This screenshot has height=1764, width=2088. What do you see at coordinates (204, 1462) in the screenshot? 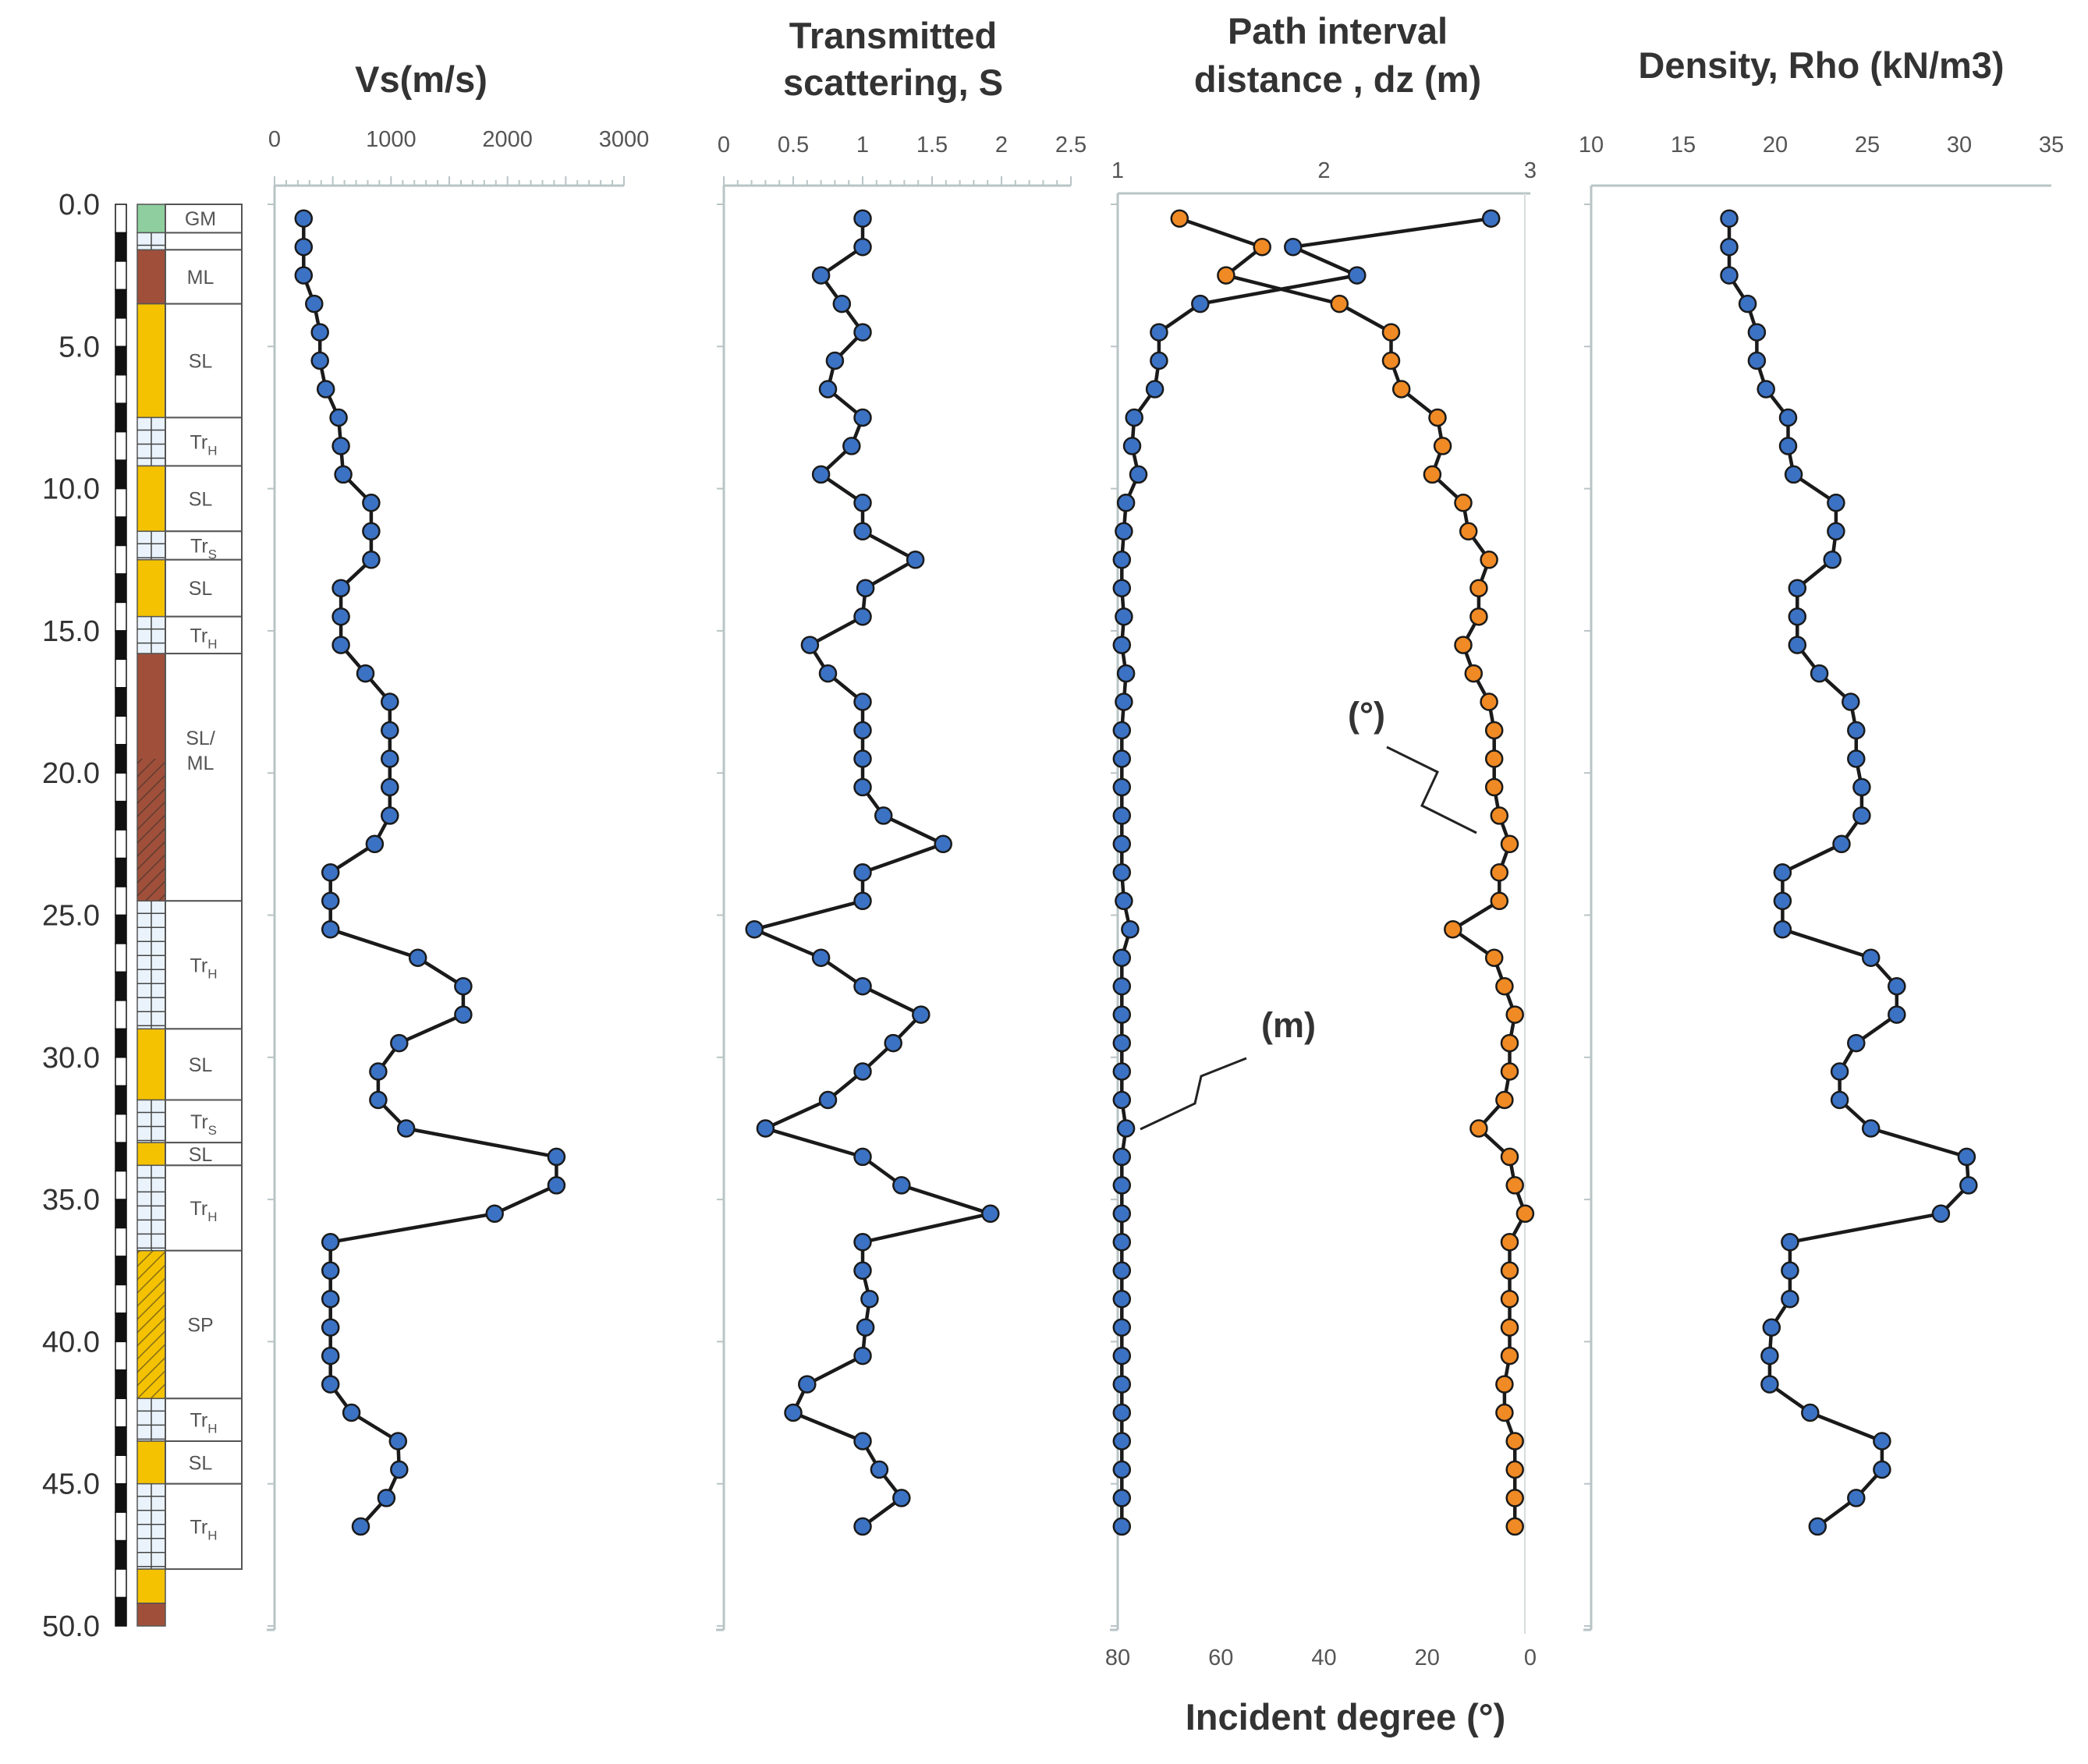
I see `lithology-label-cell` at bounding box center [204, 1462].